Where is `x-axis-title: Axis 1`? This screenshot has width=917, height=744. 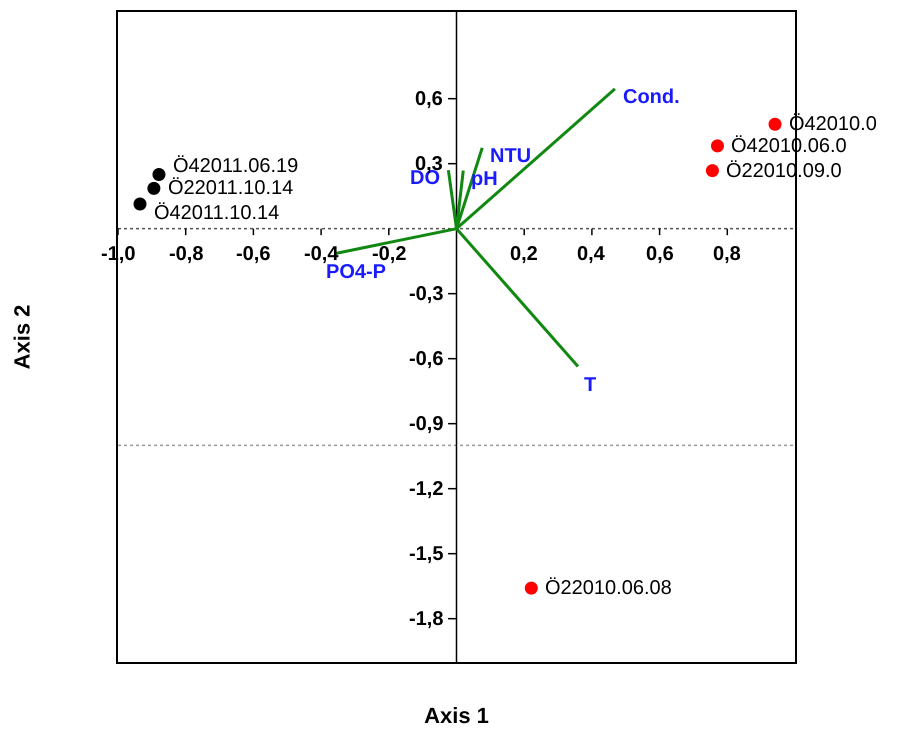 x-axis-title: Axis 1 is located at coordinates (456, 715).